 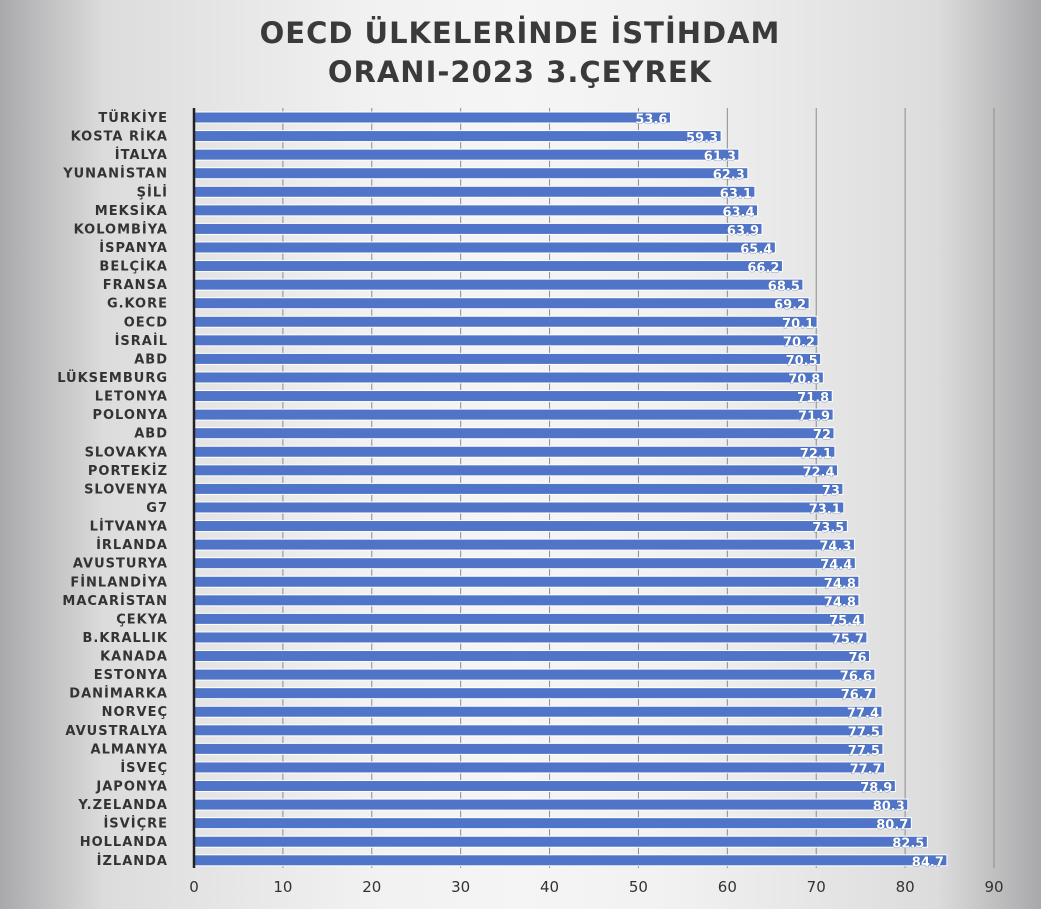 What do you see at coordinates (845, 621) in the screenshot?
I see `data-label: 75.4` at bounding box center [845, 621].